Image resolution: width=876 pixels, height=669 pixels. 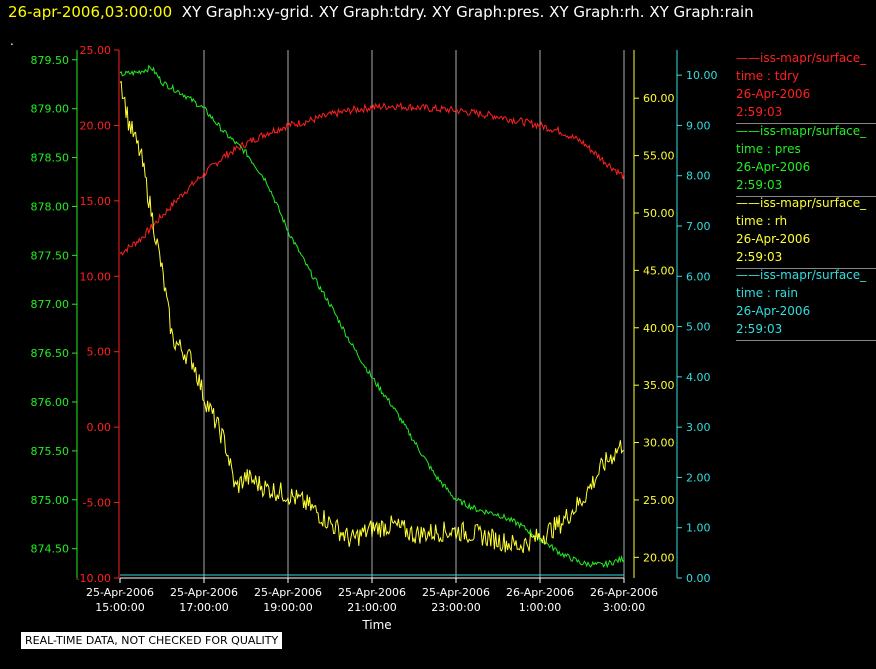 I want to click on x-tick-label-time: 15:00:00, so click(x=119, y=607).